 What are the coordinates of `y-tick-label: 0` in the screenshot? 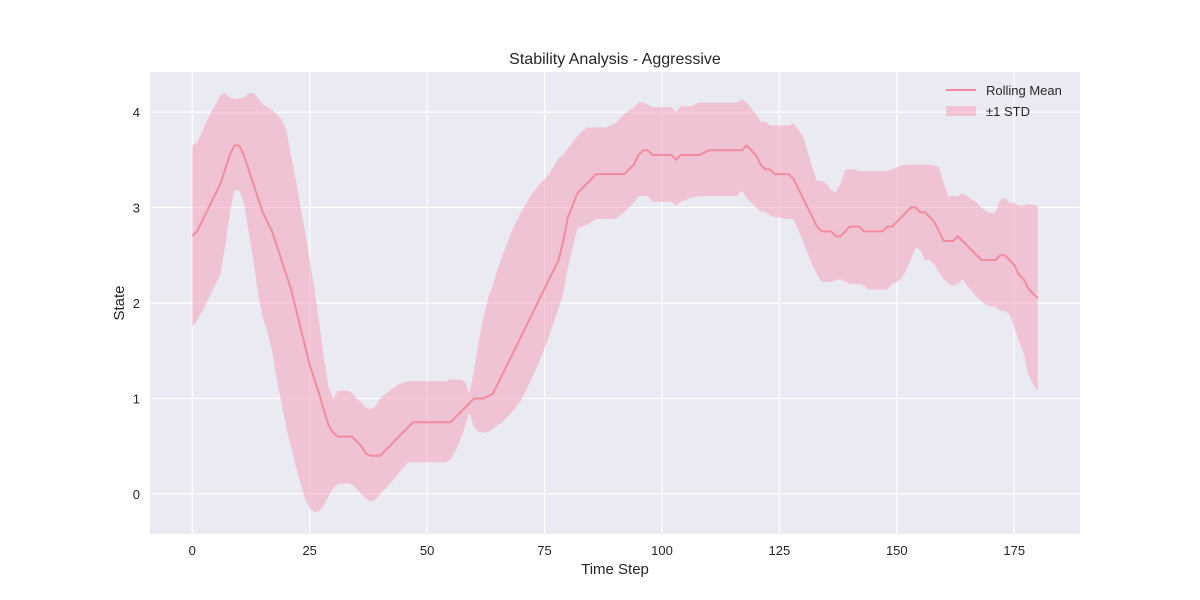 It's located at (136, 494).